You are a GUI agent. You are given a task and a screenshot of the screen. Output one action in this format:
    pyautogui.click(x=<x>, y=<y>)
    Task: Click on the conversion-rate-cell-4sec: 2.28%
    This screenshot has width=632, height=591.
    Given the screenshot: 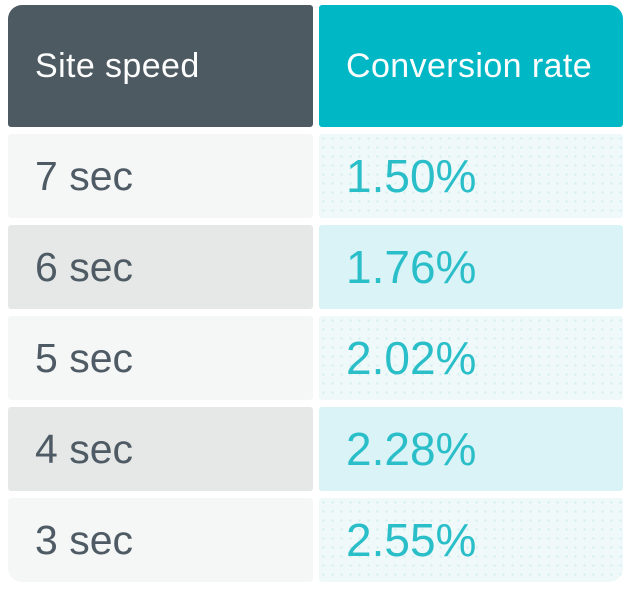 What is the action you would take?
    pyautogui.click(x=471, y=449)
    